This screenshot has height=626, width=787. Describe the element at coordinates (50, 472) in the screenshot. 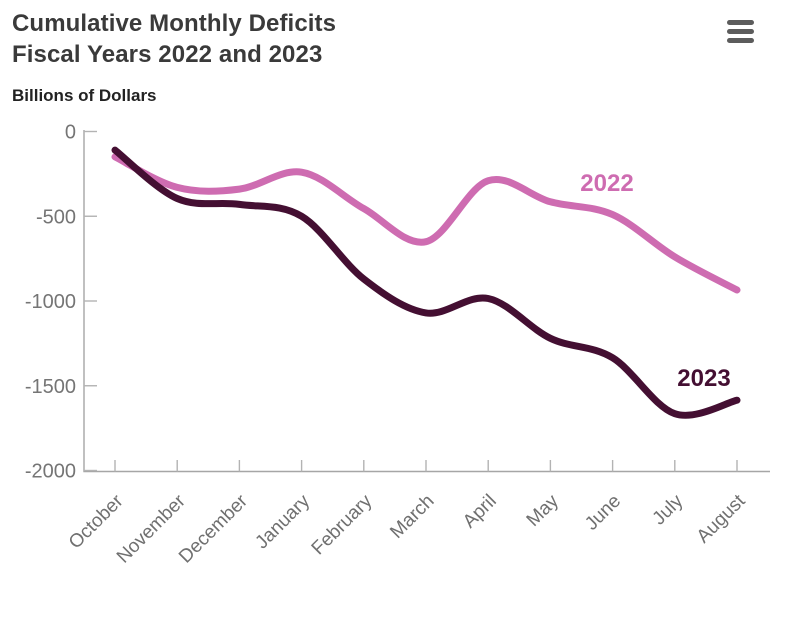

I see `y-tick-label: -2000` at that location.